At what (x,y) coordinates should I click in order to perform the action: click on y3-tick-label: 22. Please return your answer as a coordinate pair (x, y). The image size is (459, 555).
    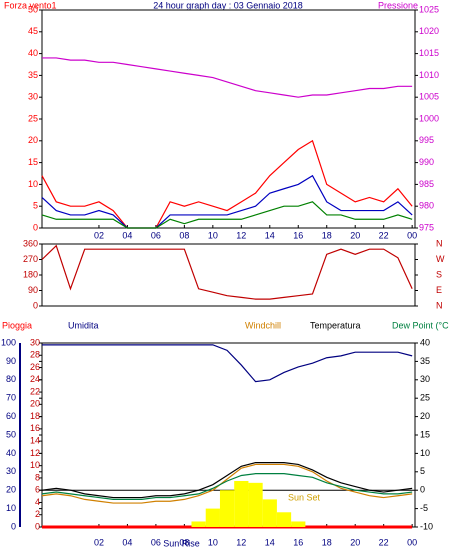
    Looking at the image, I should click on (35, 391).